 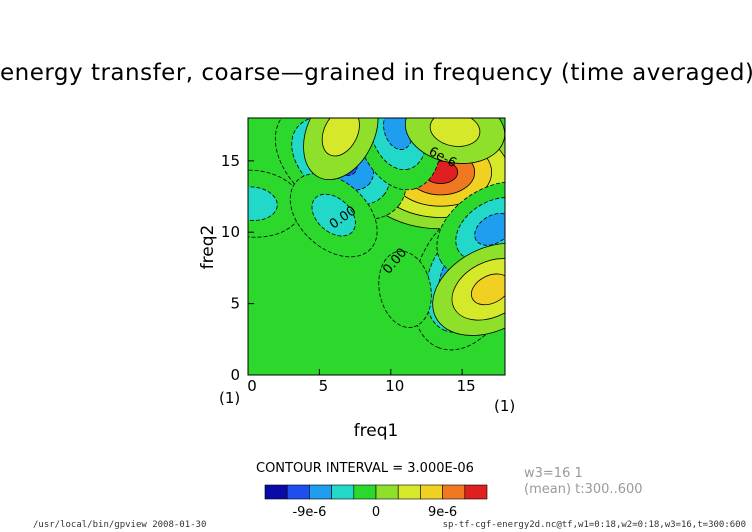 What do you see at coordinates (309, 512) in the screenshot?
I see `colorbar-tick-label: -9e-6` at bounding box center [309, 512].